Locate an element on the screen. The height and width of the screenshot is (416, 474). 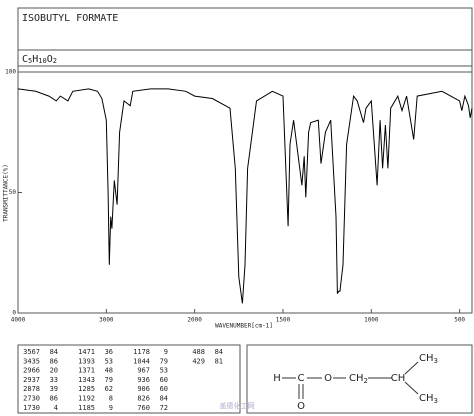
peak-transmittance: 72 is located at coordinates (164, 408).